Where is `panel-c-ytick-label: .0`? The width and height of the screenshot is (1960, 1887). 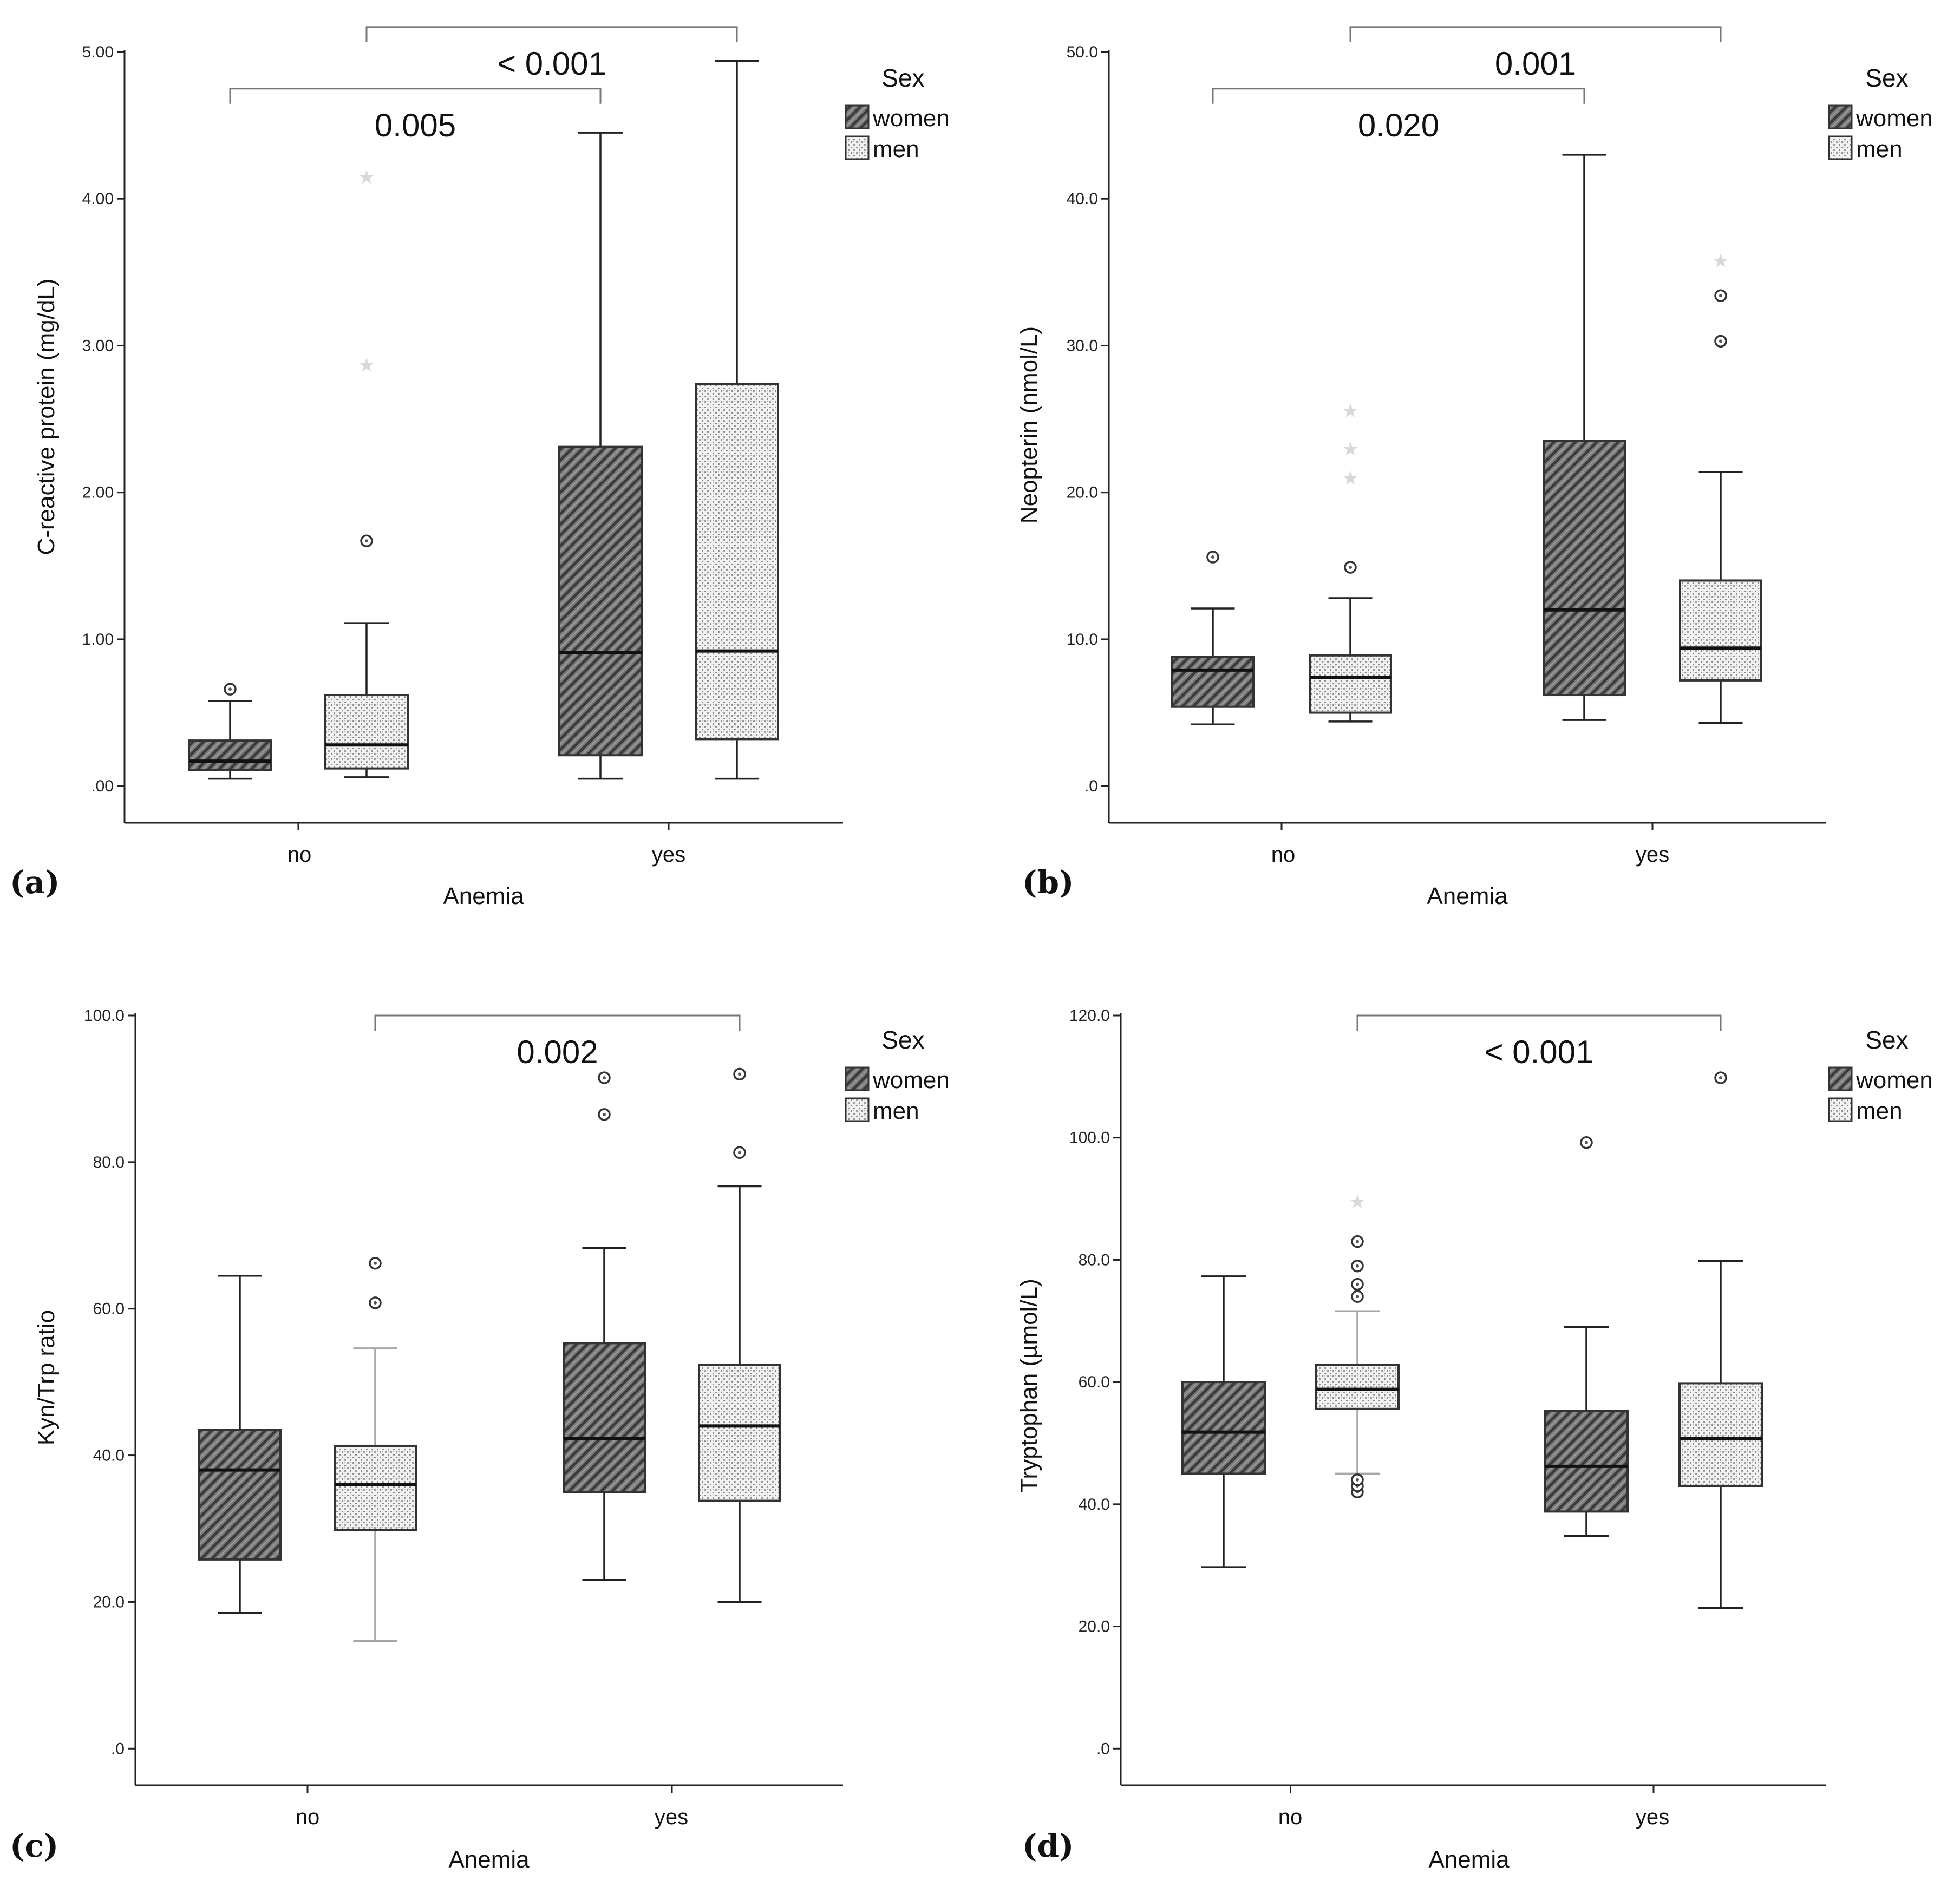 panel-c-ytick-label: .0 is located at coordinates (118, 1749).